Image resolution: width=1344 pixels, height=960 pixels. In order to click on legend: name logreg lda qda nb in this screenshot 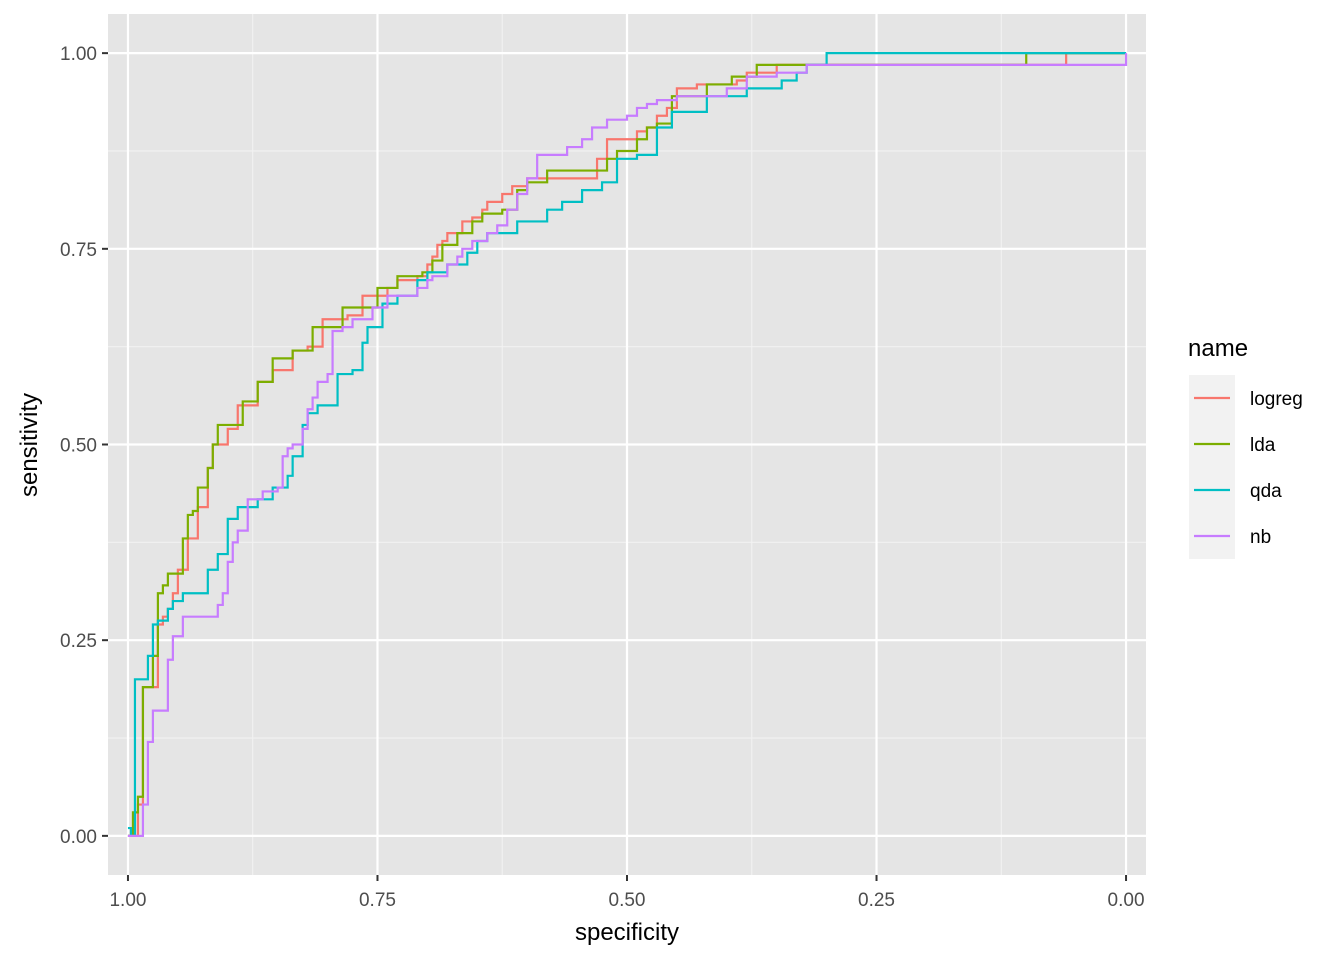, I will do `click(1245, 447)`.